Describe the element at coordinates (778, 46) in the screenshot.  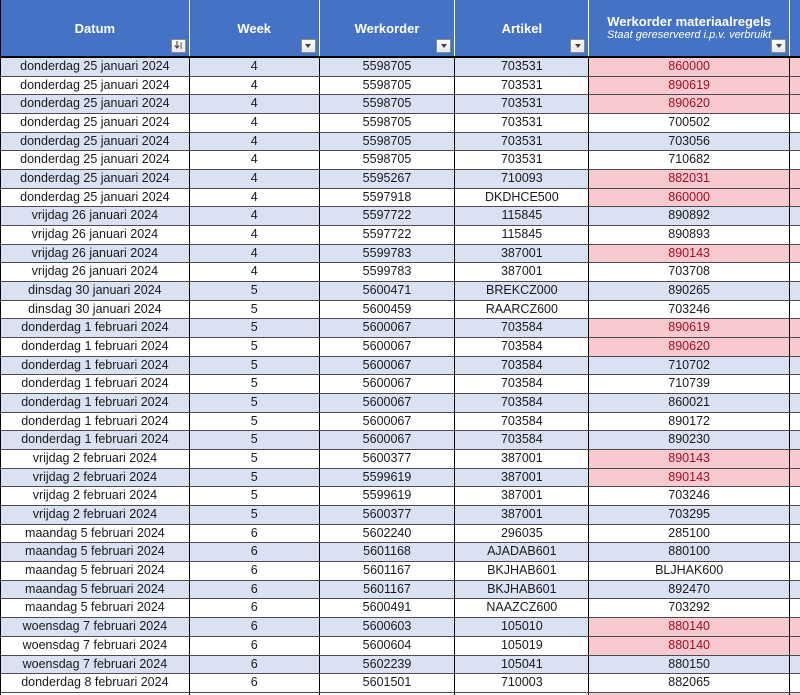
I see `materiaalregels-filter-button` at that location.